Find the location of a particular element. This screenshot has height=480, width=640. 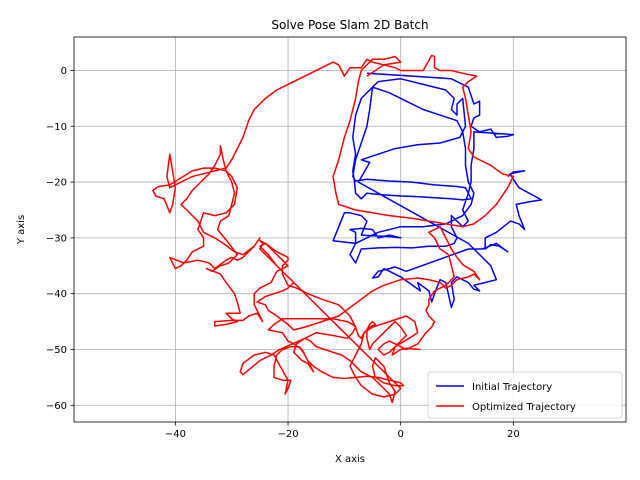

x-tick-label: 0 is located at coordinates (401, 434).